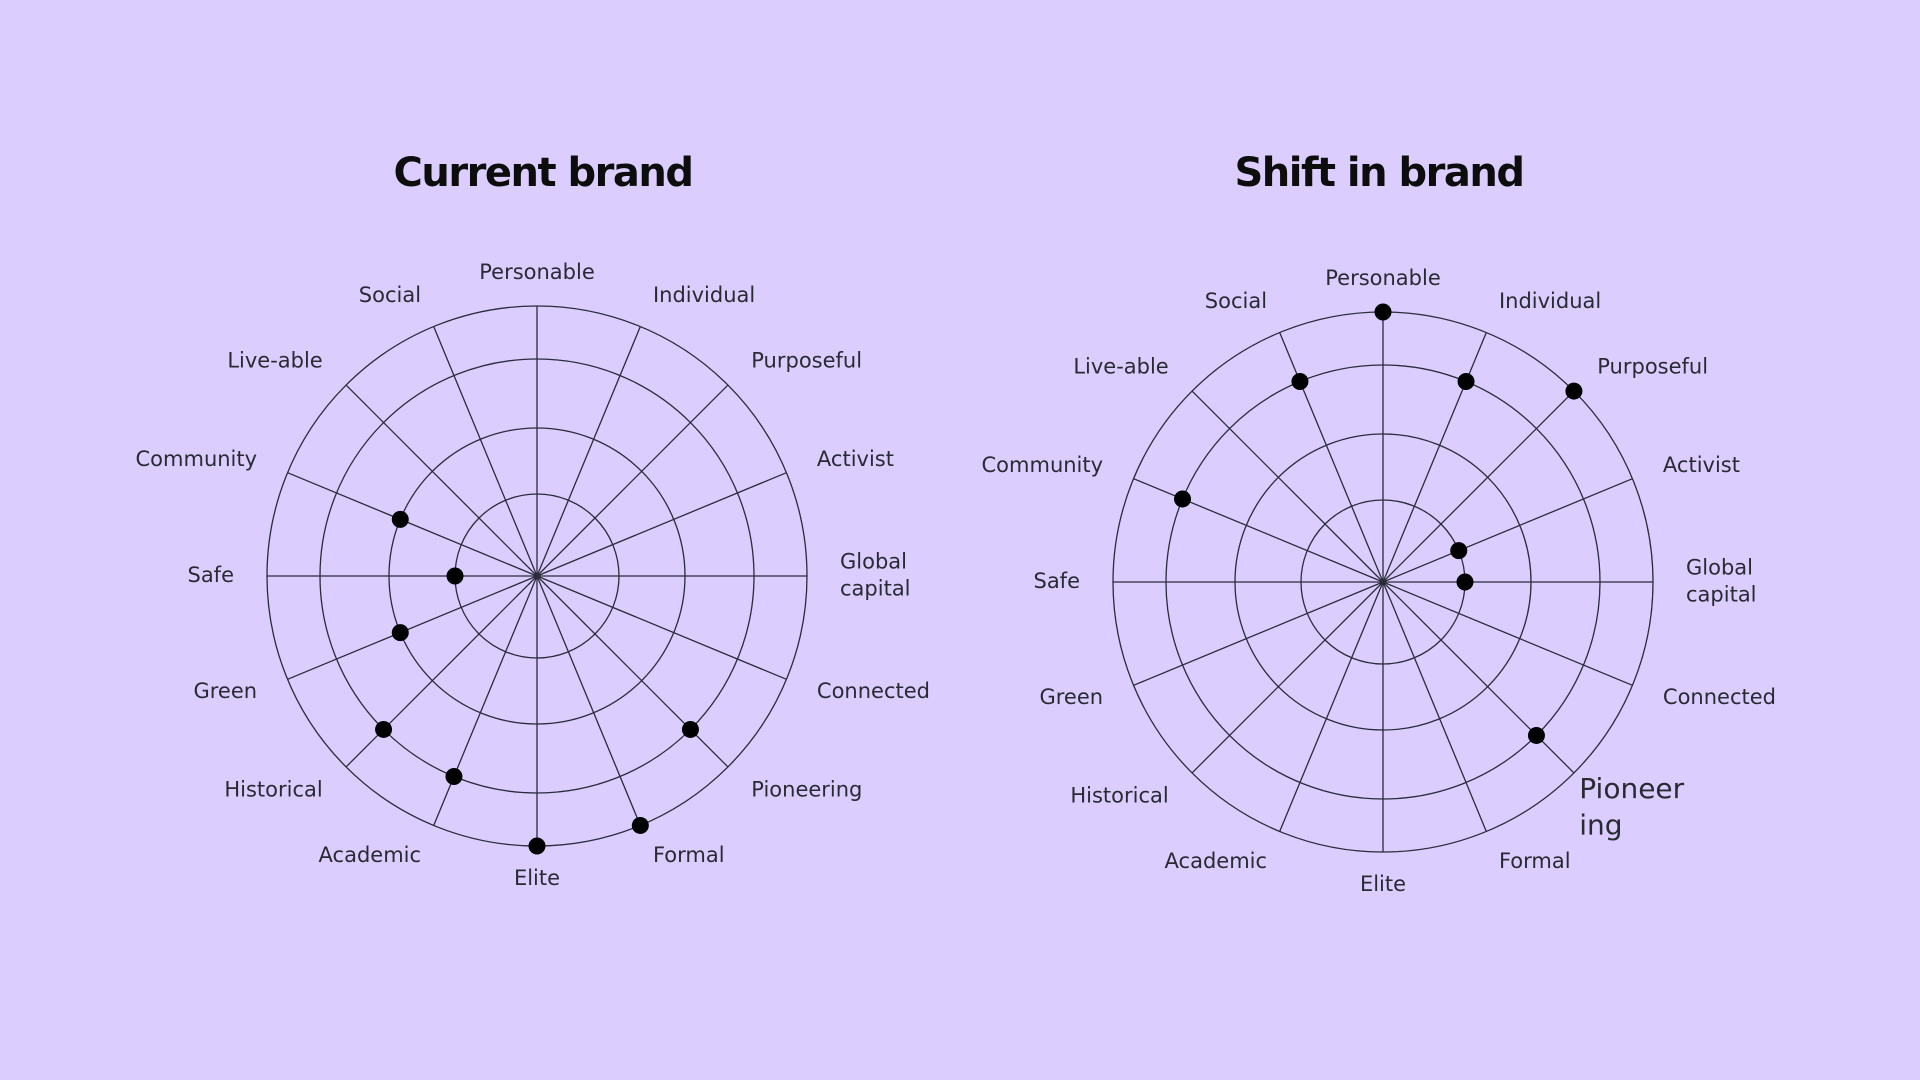 The image size is (1920, 1080). Describe the element at coordinates (1631, 806) in the screenshot. I see `category-label-pioneer-ing: Pioneer ing` at that location.